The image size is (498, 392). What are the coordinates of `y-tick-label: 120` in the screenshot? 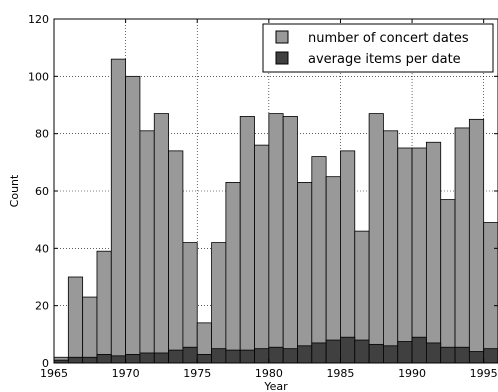 It's located at (38, 19).